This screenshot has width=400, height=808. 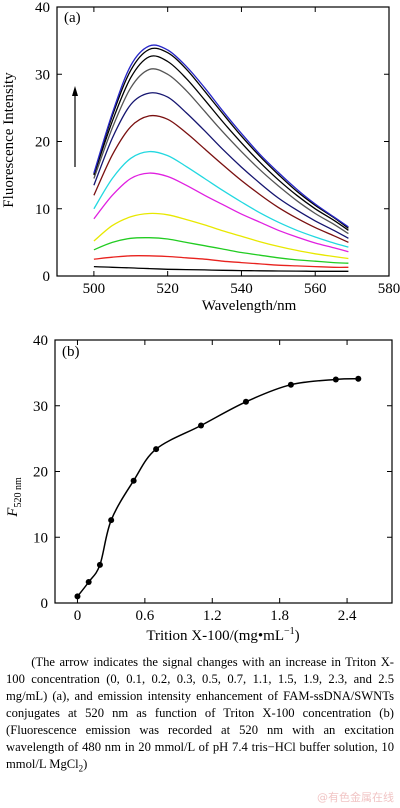 I want to click on b-x-axis-label: Trition X-100/(mg•mL−1), so click(x=222, y=635).